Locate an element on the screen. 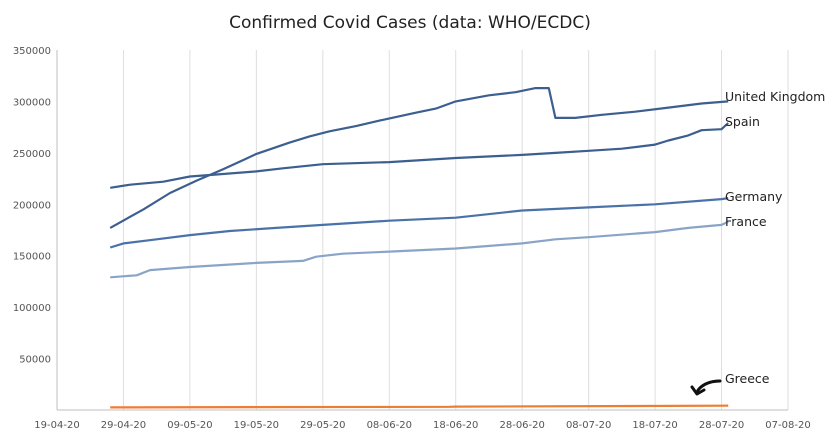 The height and width of the screenshot is (443, 839). y-tick-label: 50000 is located at coordinates (35, 360).